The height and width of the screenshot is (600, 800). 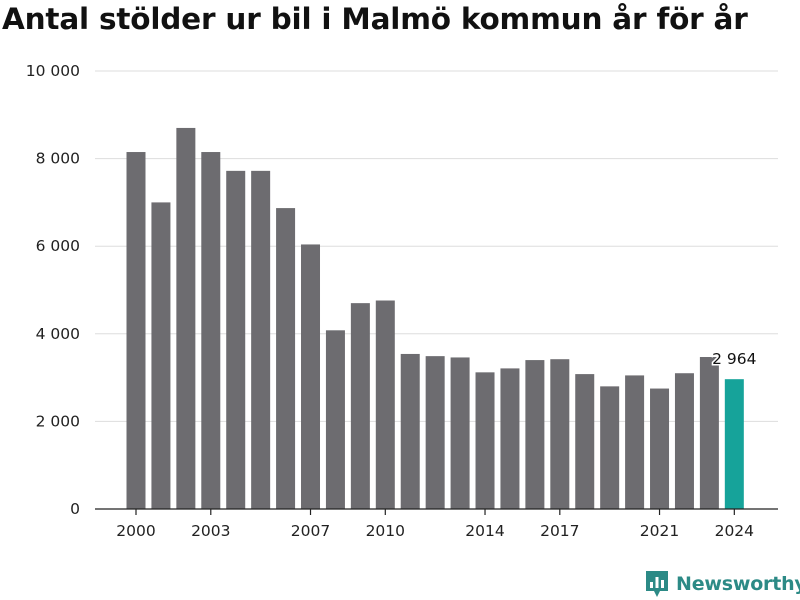 I want to click on bar-2000, so click(x=136, y=330).